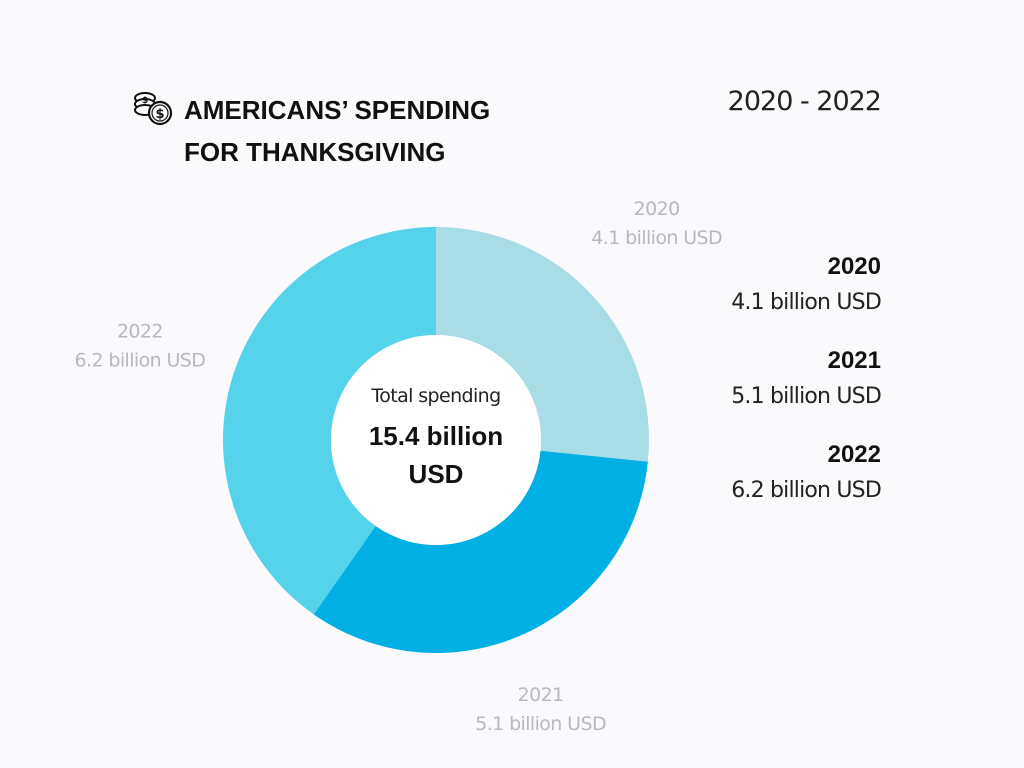 Image resolution: width=1024 pixels, height=768 pixels. What do you see at coordinates (540, 724) in the screenshot?
I see `slice-label-value-2021: 5.1 billion USD` at bounding box center [540, 724].